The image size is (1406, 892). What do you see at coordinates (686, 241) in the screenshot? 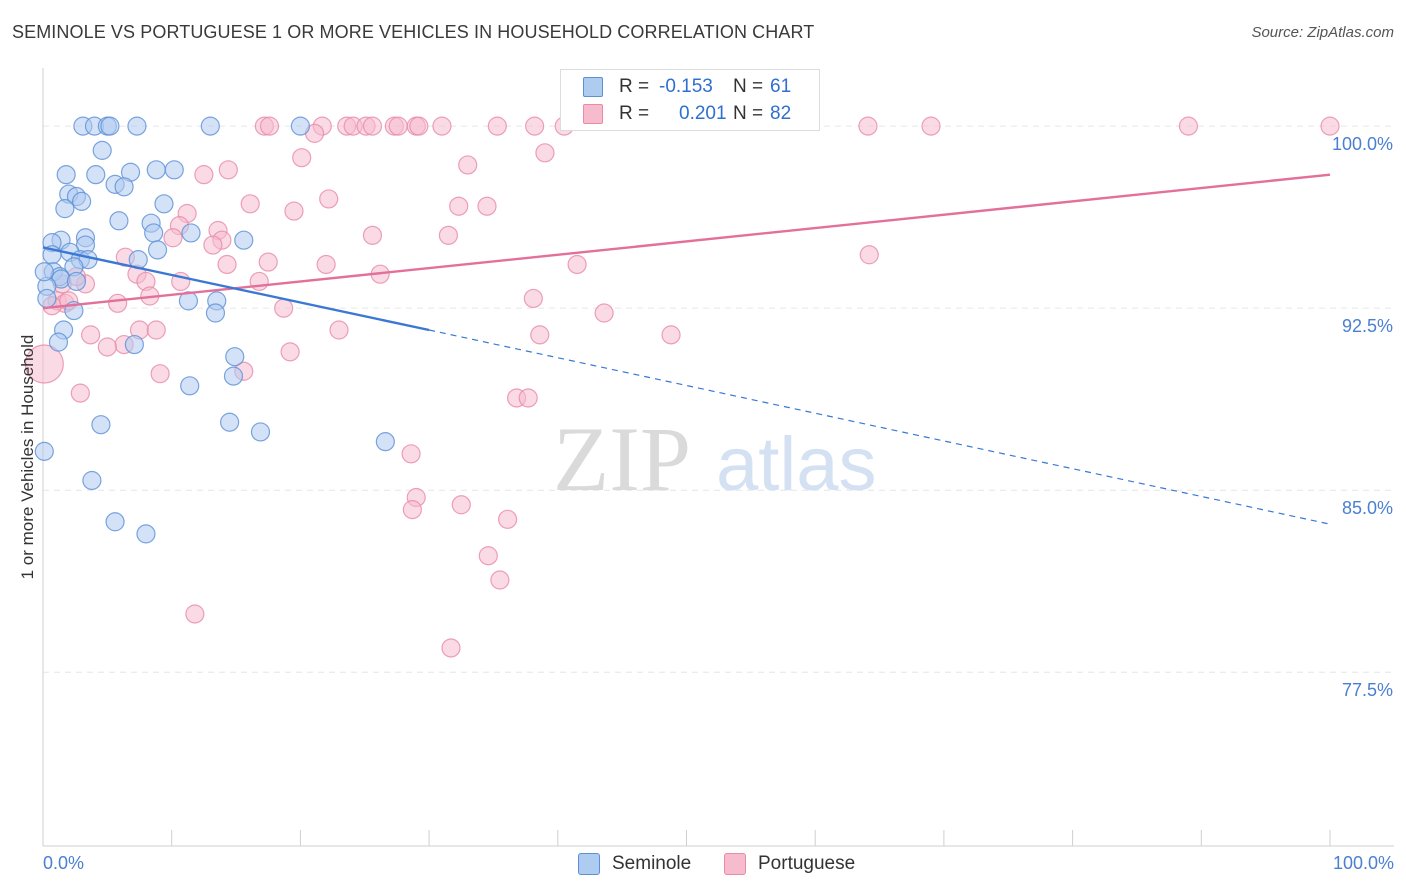
I see `portuguese-trend-line` at bounding box center [686, 241].